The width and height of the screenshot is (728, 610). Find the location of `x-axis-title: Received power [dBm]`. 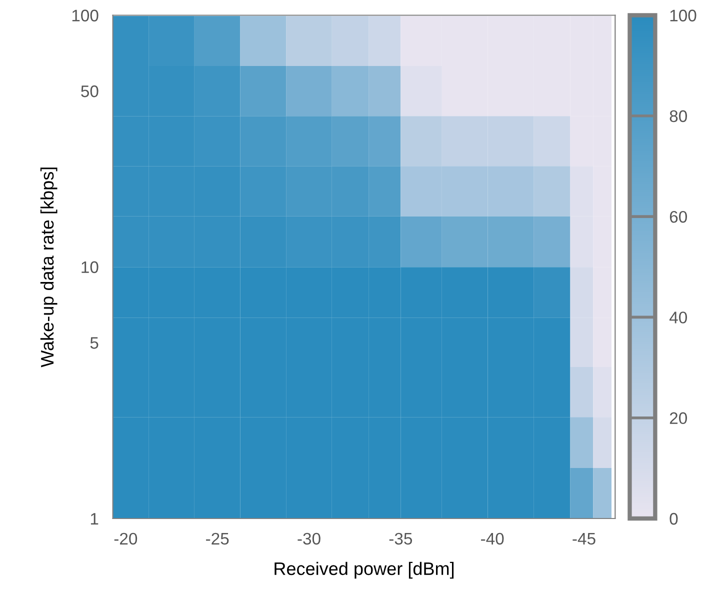

x-axis-title: Received power [dBm] is located at coordinates (364, 570).